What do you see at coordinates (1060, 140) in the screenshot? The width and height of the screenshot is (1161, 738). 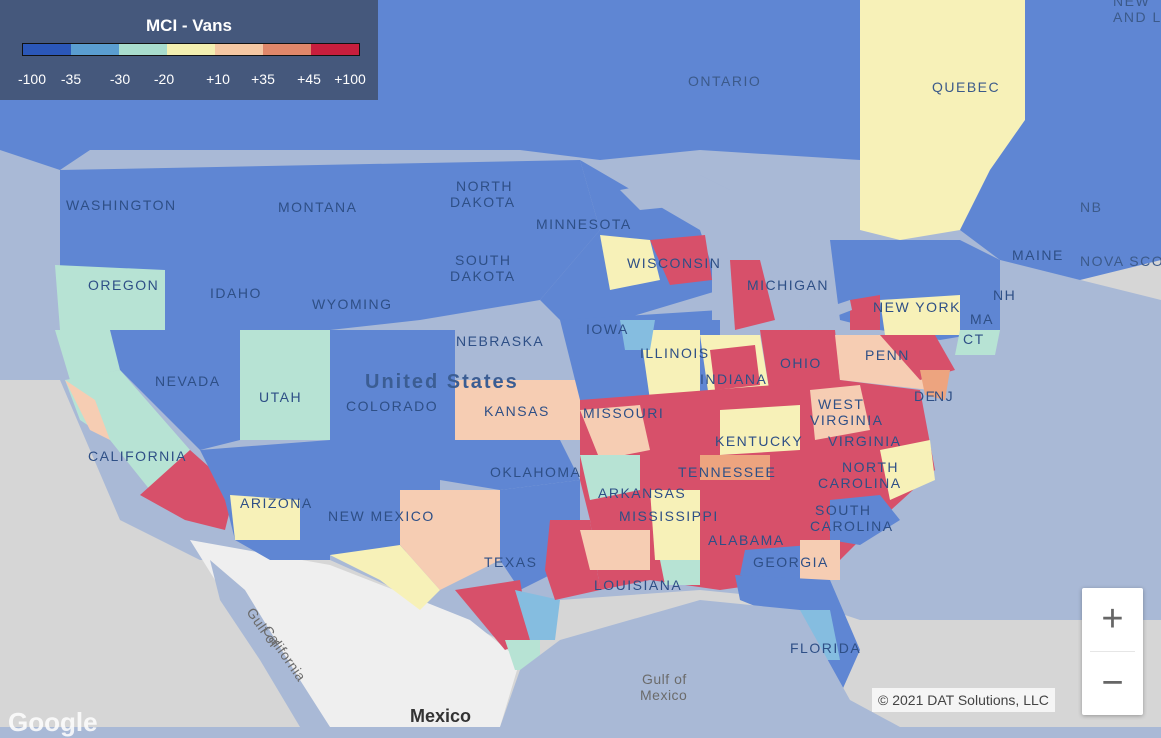 I see `region-canada-east` at bounding box center [1060, 140].